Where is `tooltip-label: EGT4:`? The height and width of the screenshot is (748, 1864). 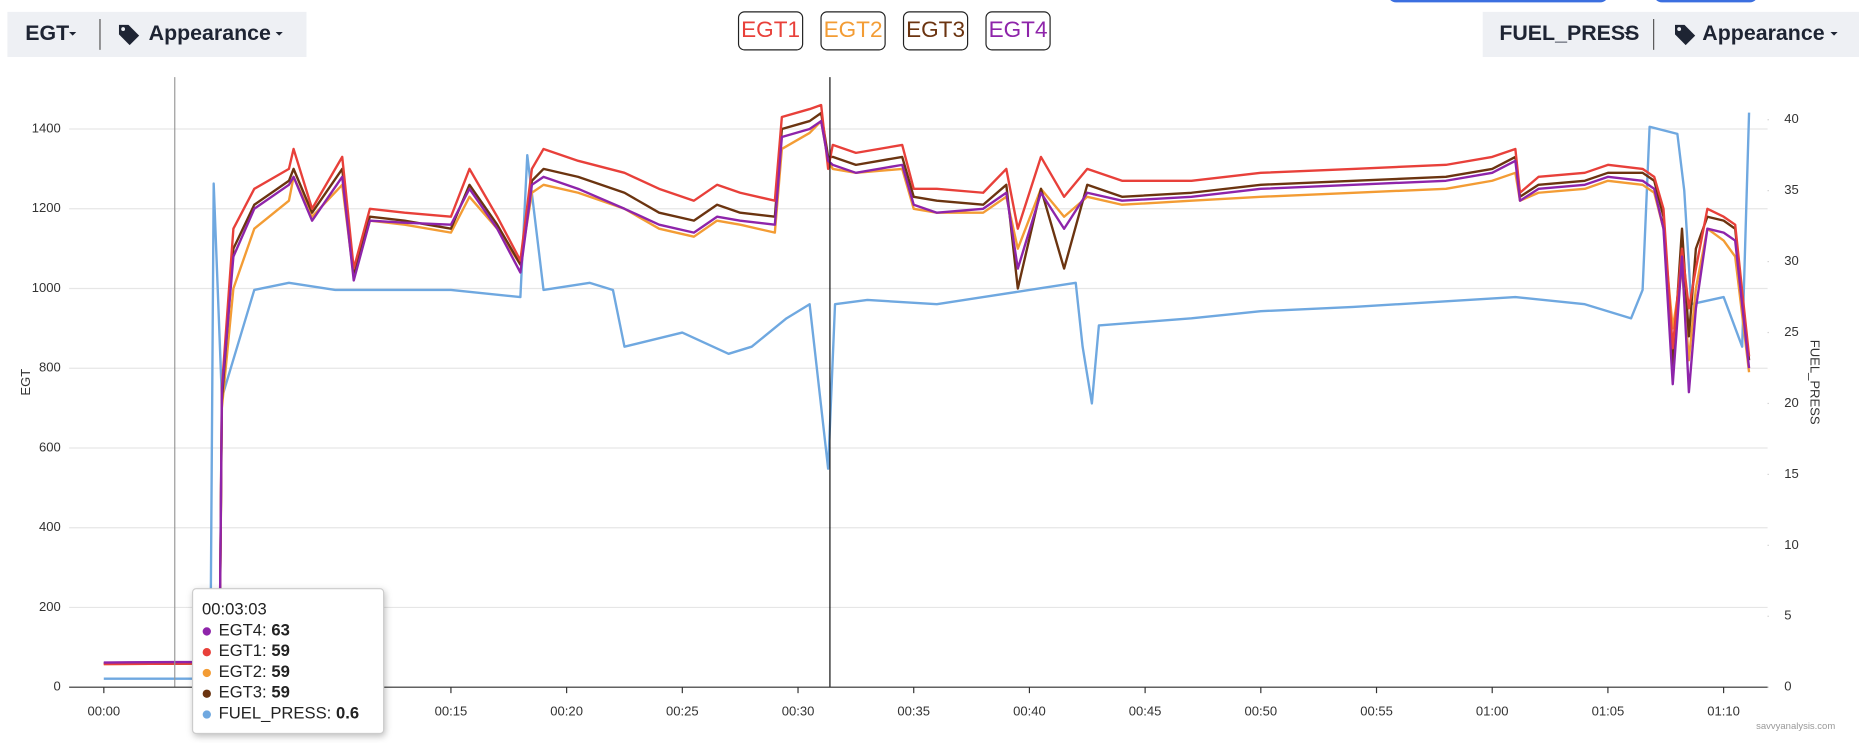
tooltip-label: EGT4: is located at coordinates (243, 630).